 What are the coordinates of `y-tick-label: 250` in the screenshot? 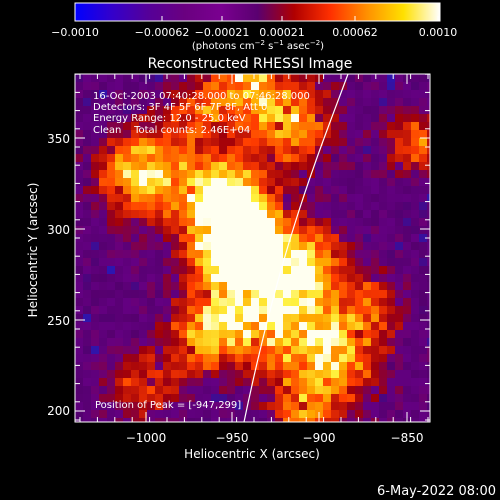 It's located at (58, 321).